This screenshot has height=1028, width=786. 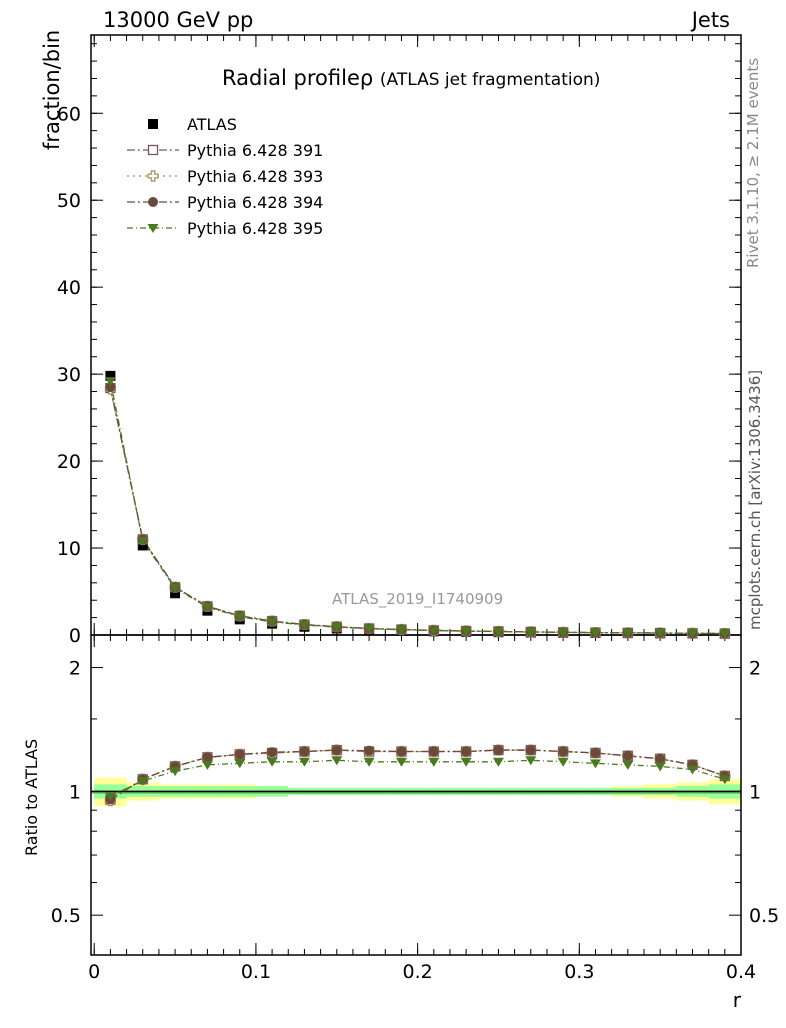 What do you see at coordinates (153, 124) in the screenshot?
I see `legend-marker-atlas` at bounding box center [153, 124].